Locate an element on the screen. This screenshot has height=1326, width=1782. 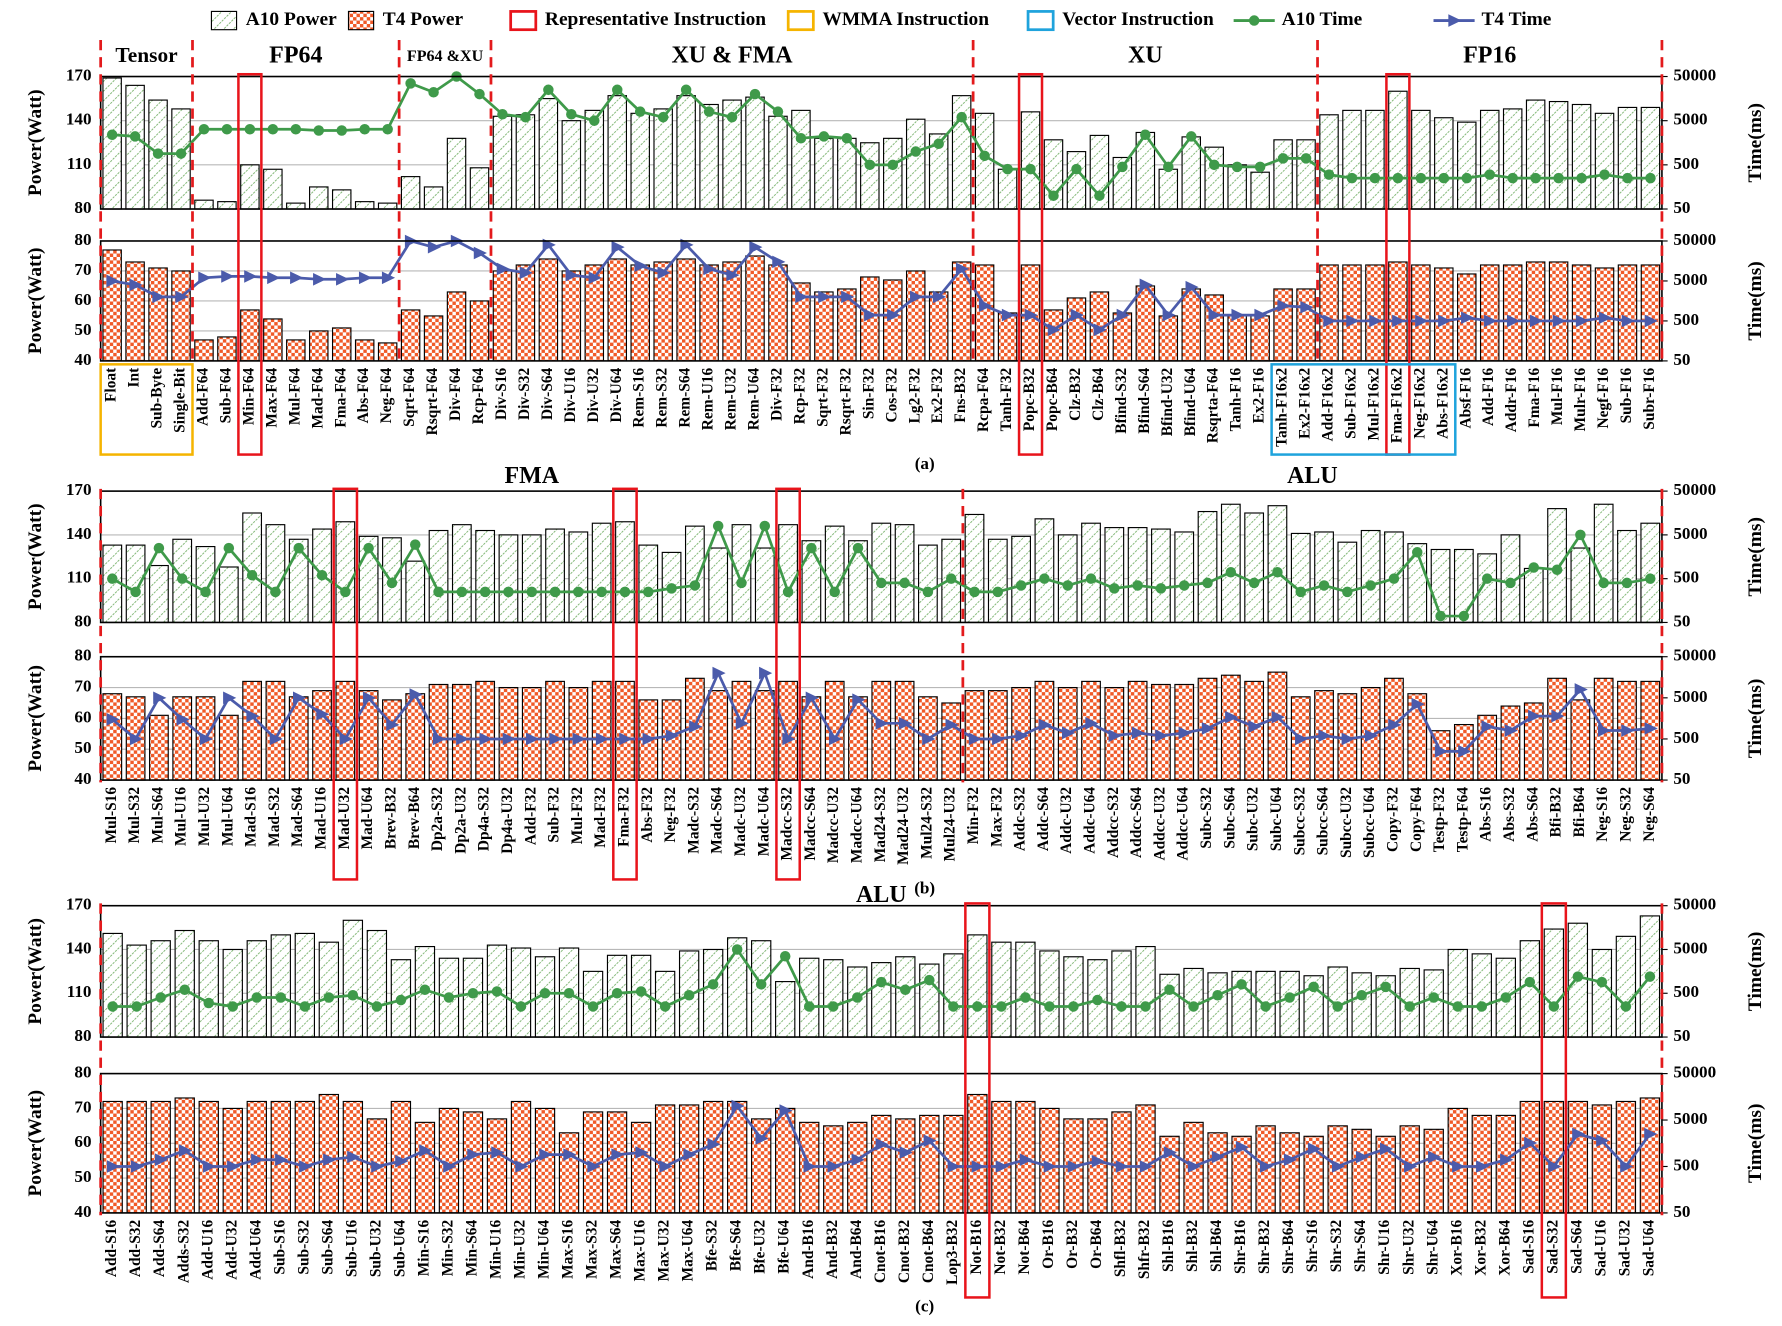
x-tick-label: Subcc-U64 is located at coordinates (1369, 822).